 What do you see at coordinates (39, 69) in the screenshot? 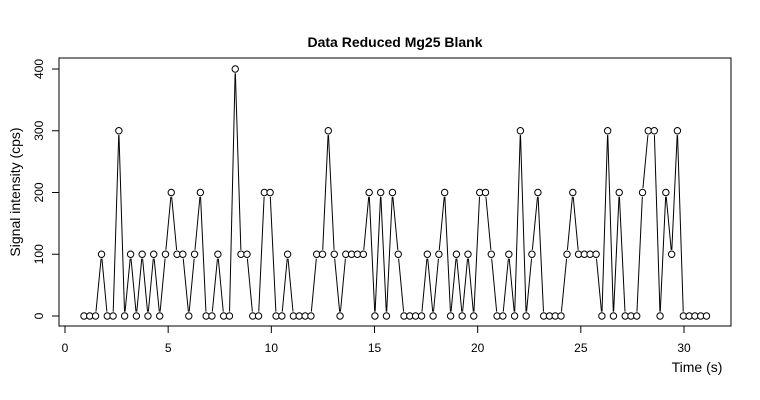
I see `y-tick-label: 400` at bounding box center [39, 69].